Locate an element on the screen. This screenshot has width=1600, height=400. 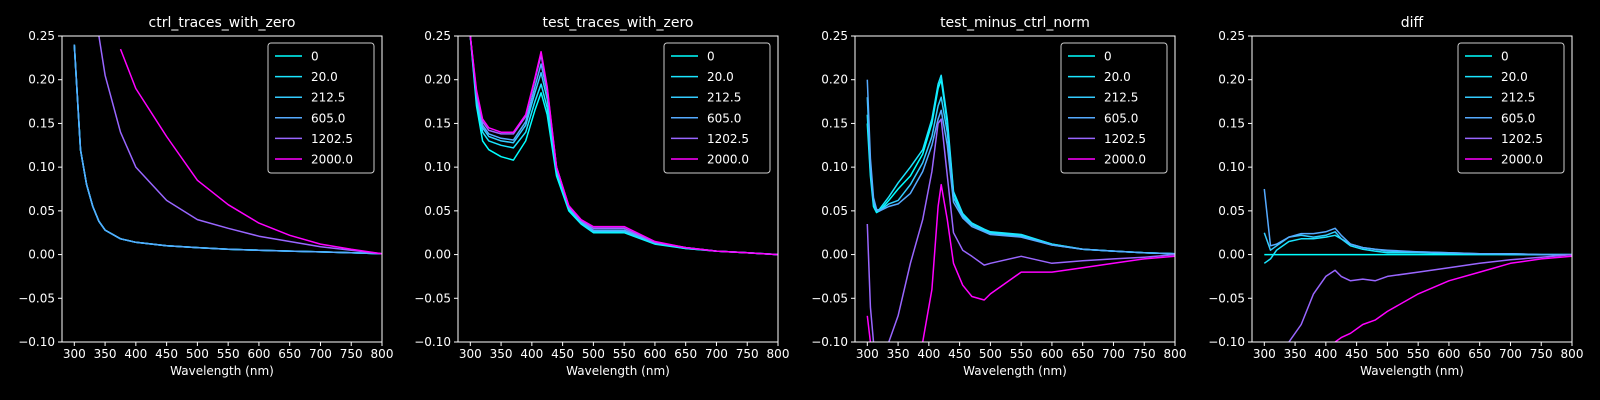
chart-title: diff is located at coordinates (1412, 23).